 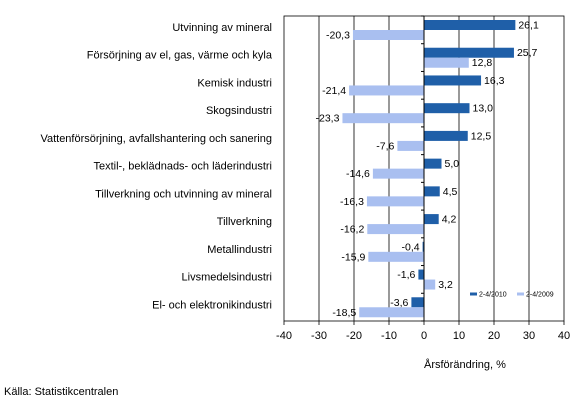 What do you see at coordinates (482, 63) in the screenshot?
I see `value-label: 12,8` at bounding box center [482, 63].